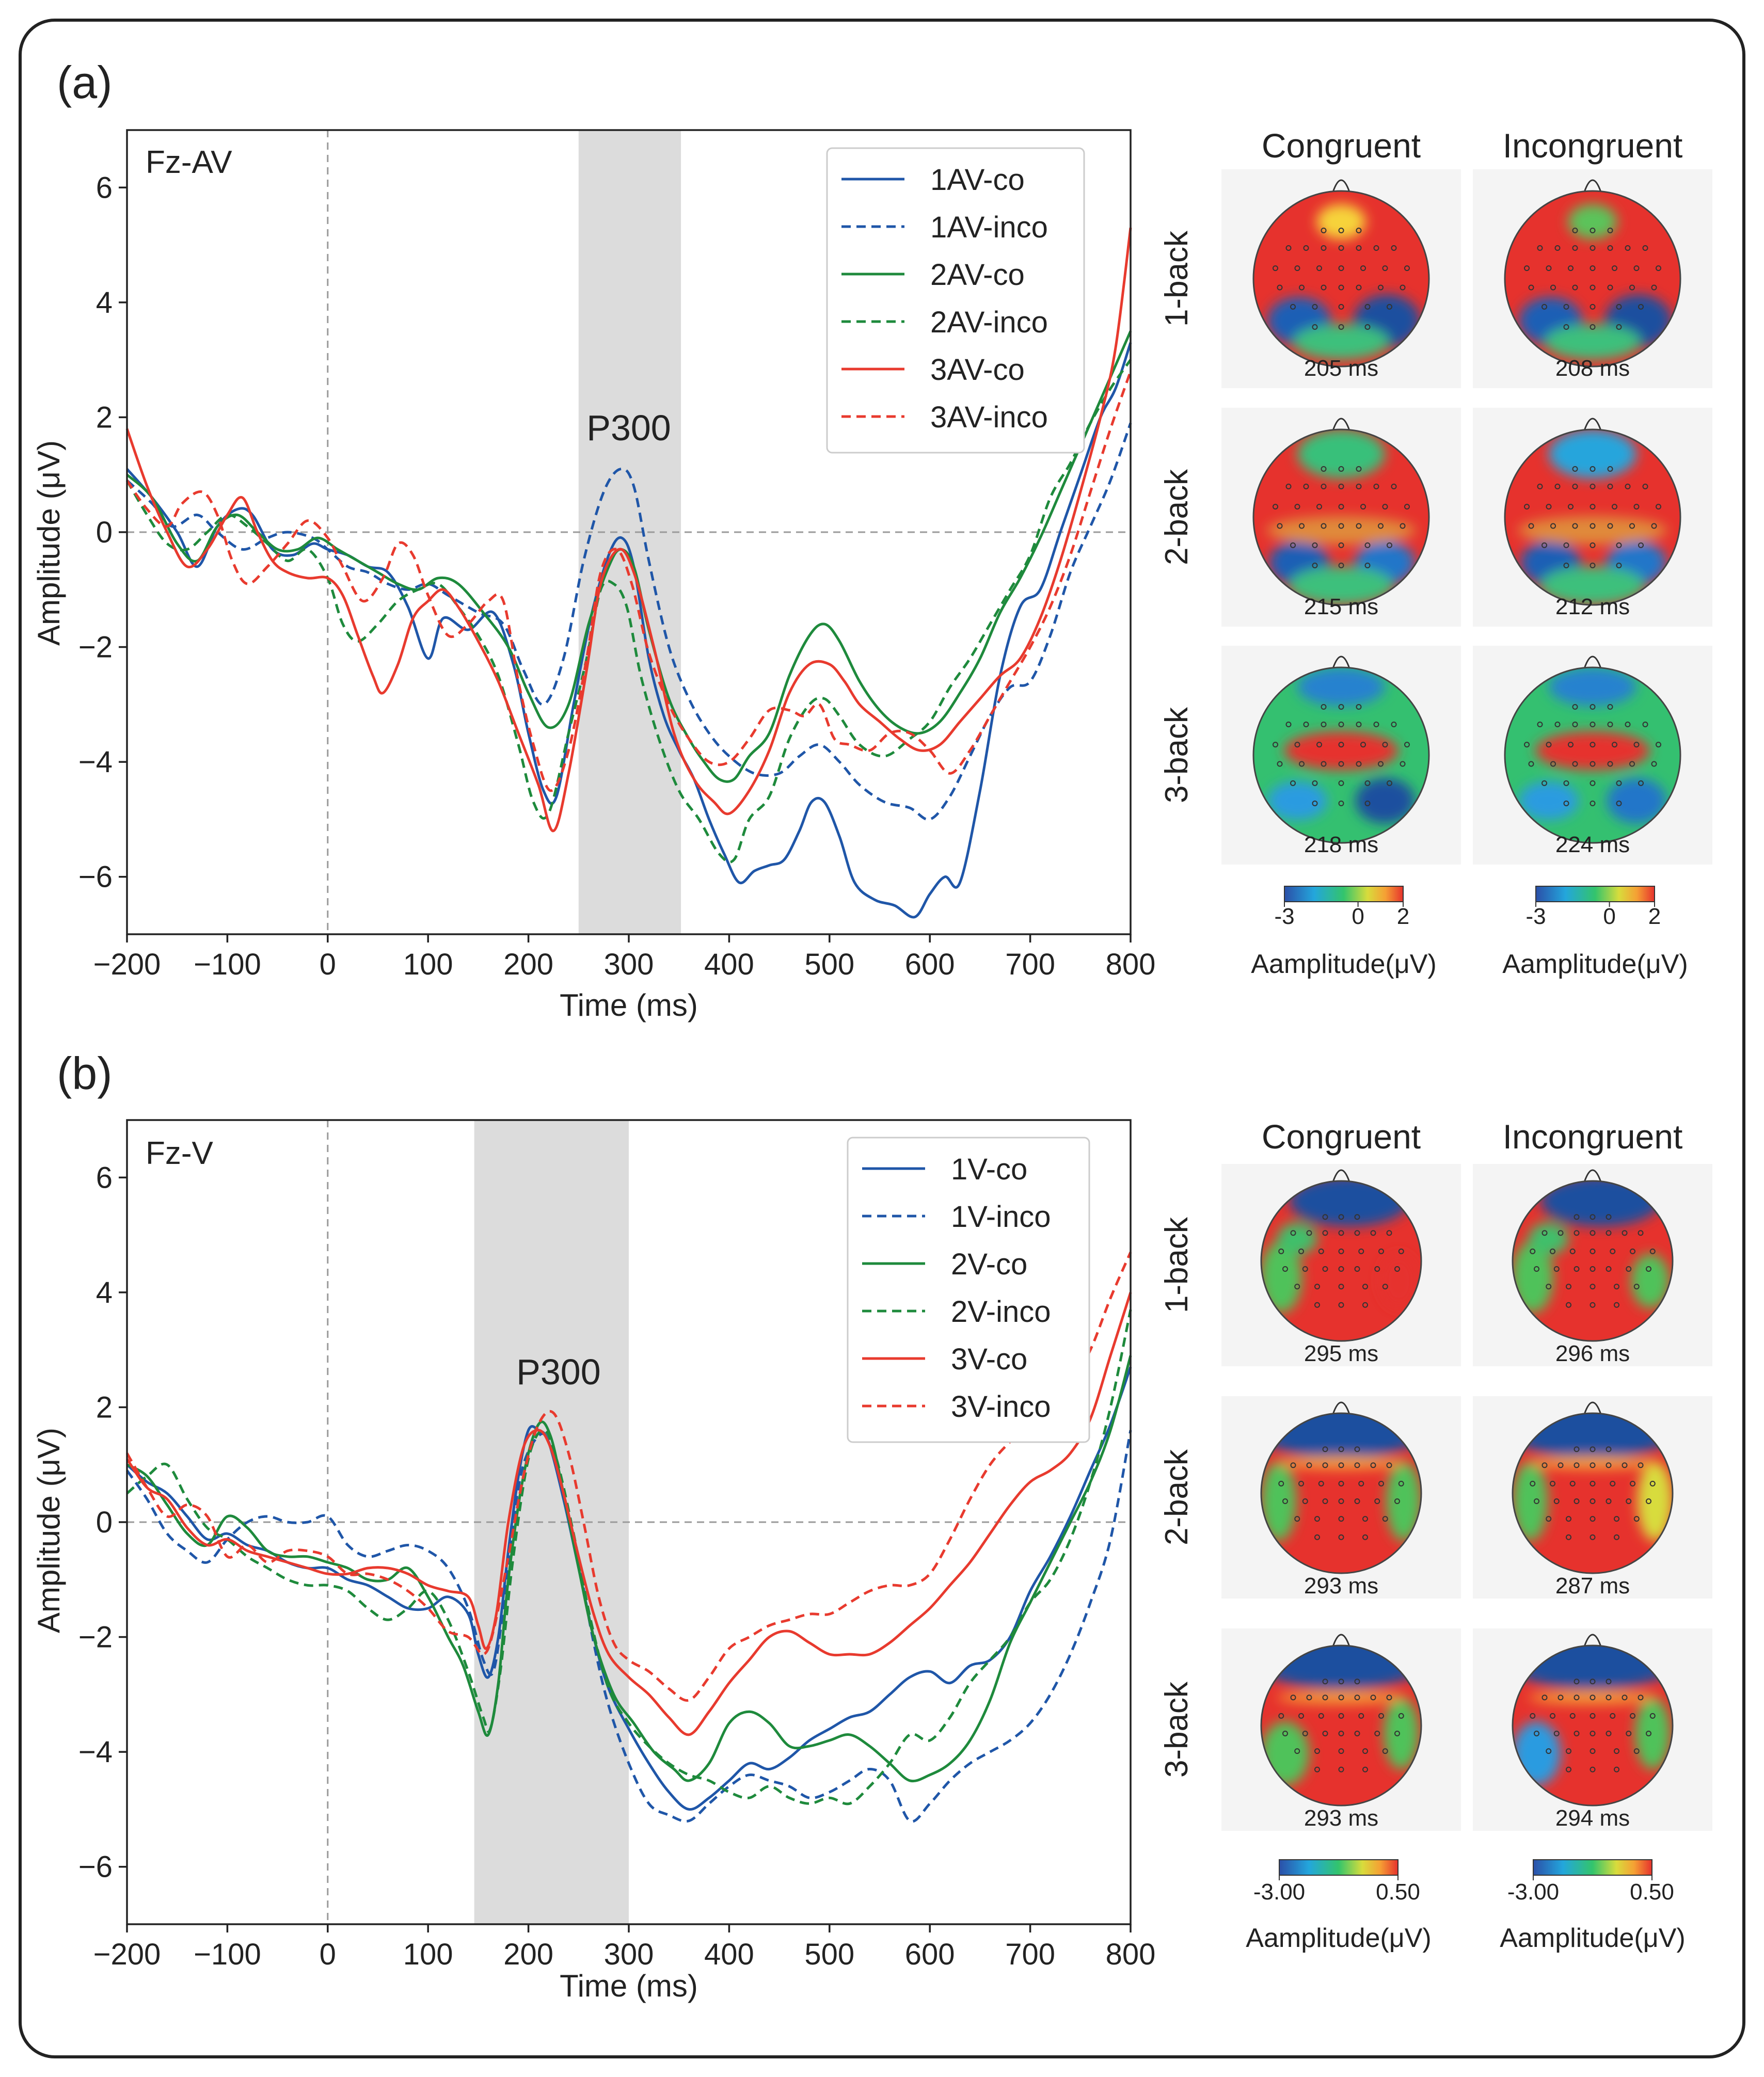  Describe the element at coordinates (1341, 1137) in the screenshot. I see `topomap-column-title: Congruent` at that location.